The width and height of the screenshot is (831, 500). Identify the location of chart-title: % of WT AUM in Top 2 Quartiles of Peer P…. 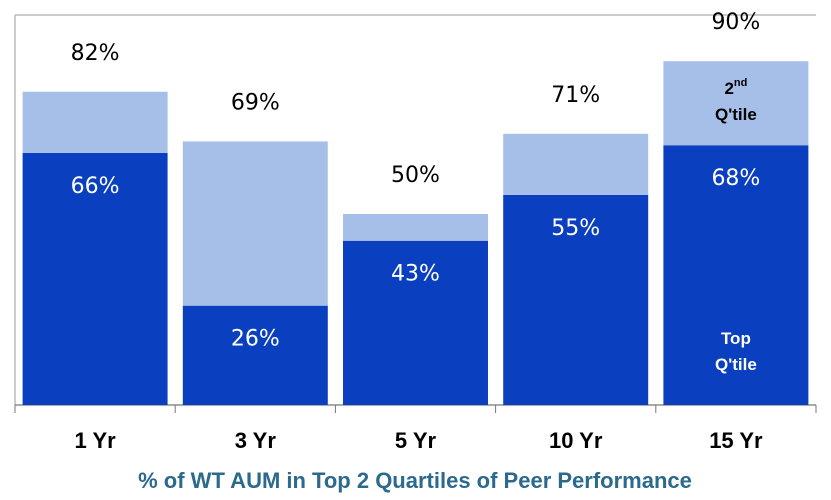
(415, 480).